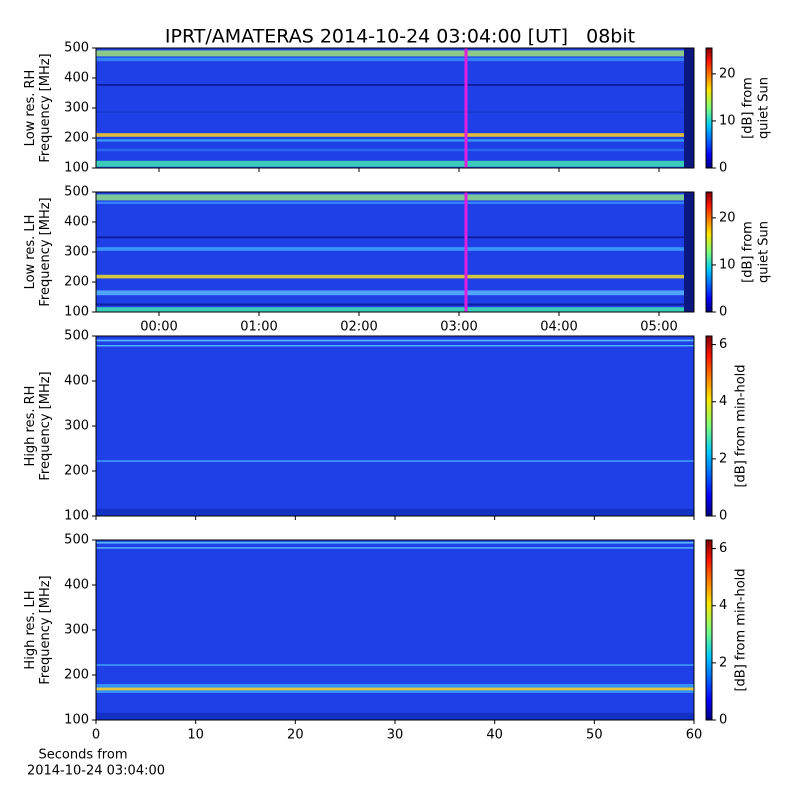  I want to click on x-axis-label: Seconds from, so click(82, 755).